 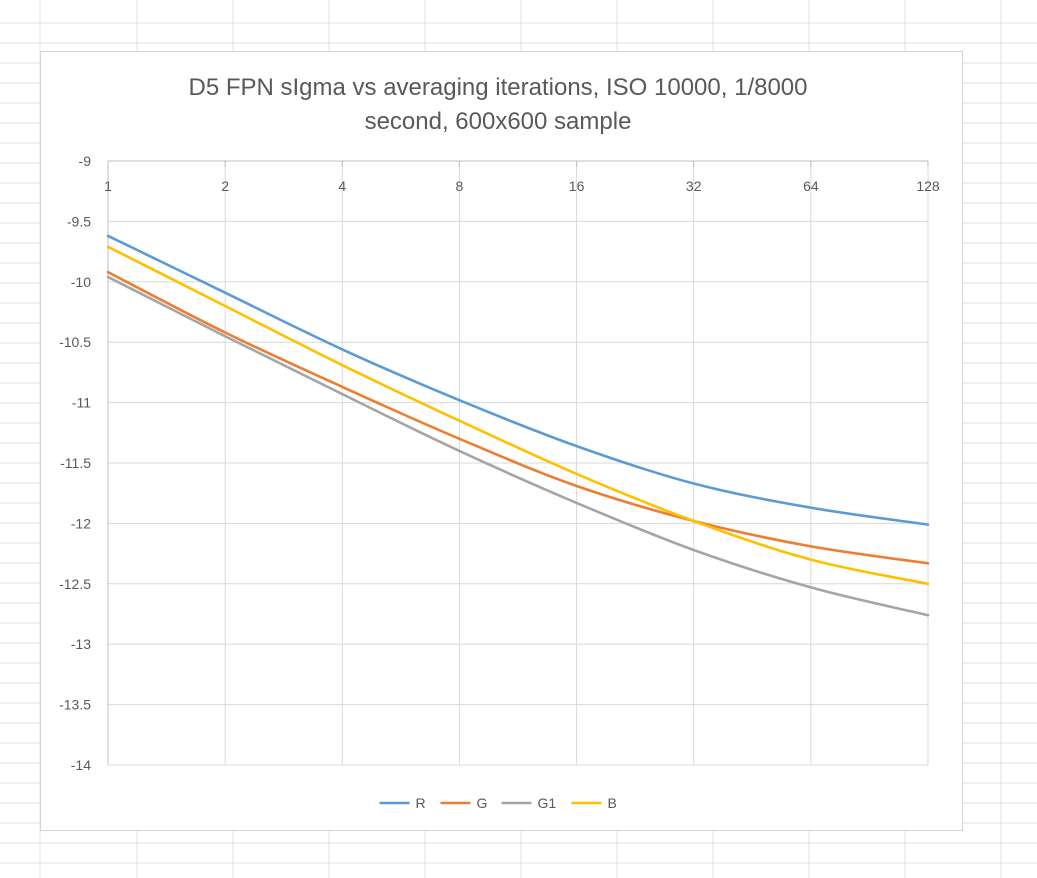 I want to click on y-tick-label: -11.5, so click(x=75, y=463).